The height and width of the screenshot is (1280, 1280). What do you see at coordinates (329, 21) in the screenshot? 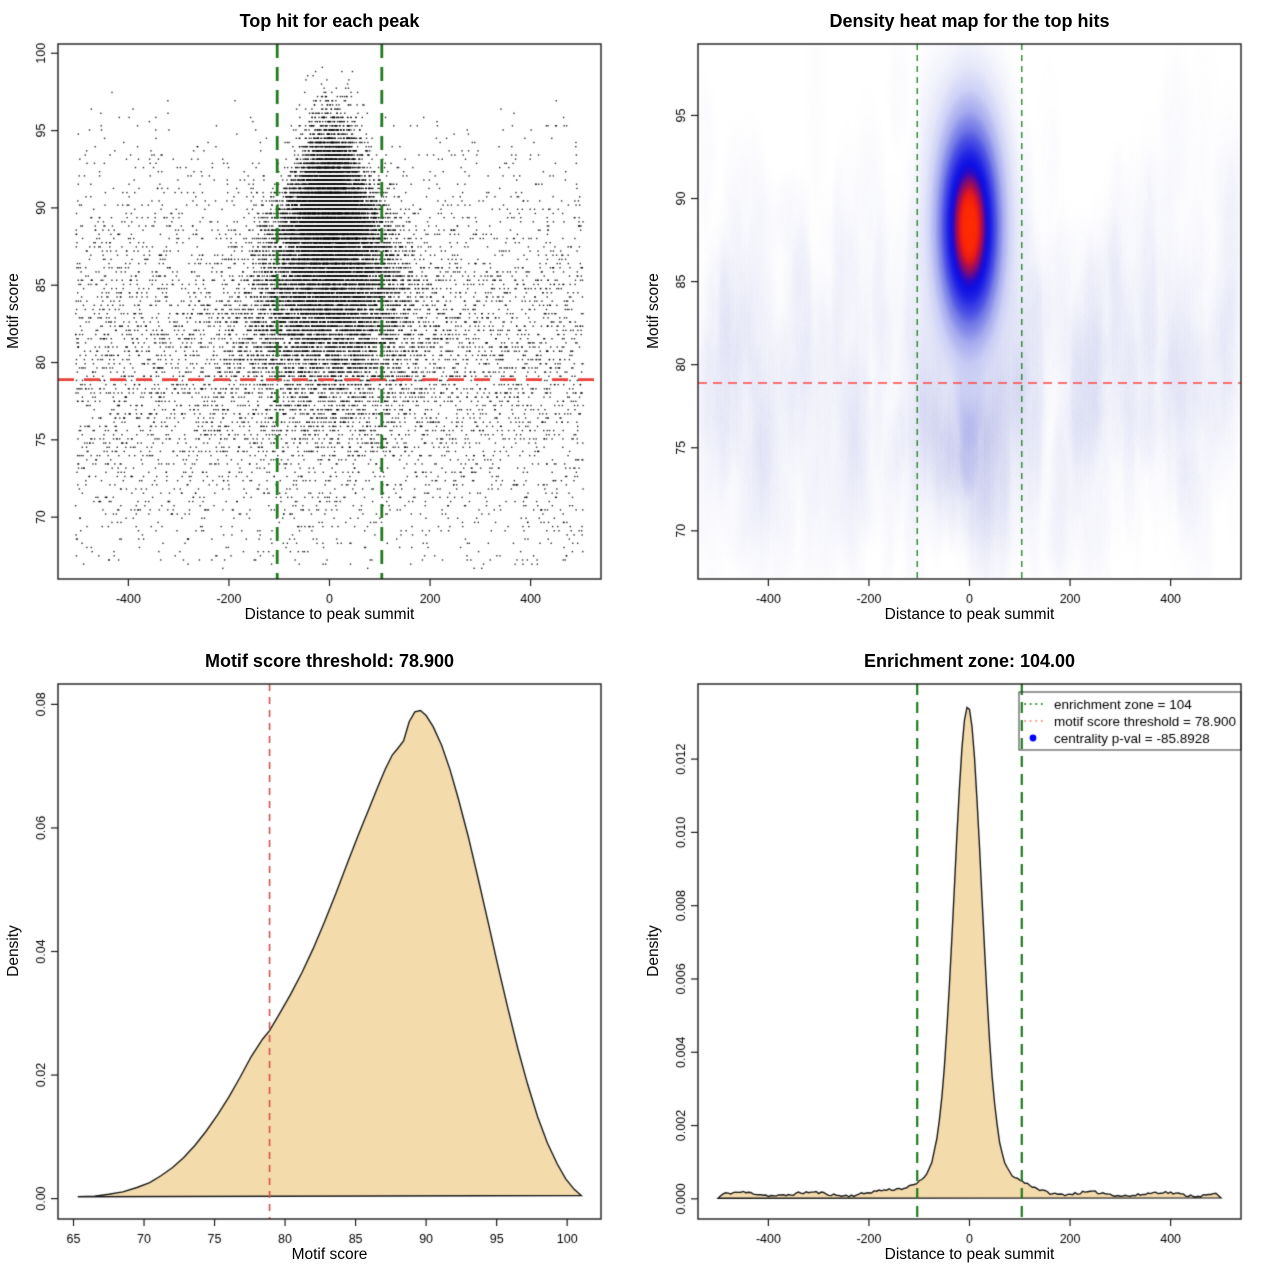
I see `panel-title: Top hit for each peak` at bounding box center [329, 21].